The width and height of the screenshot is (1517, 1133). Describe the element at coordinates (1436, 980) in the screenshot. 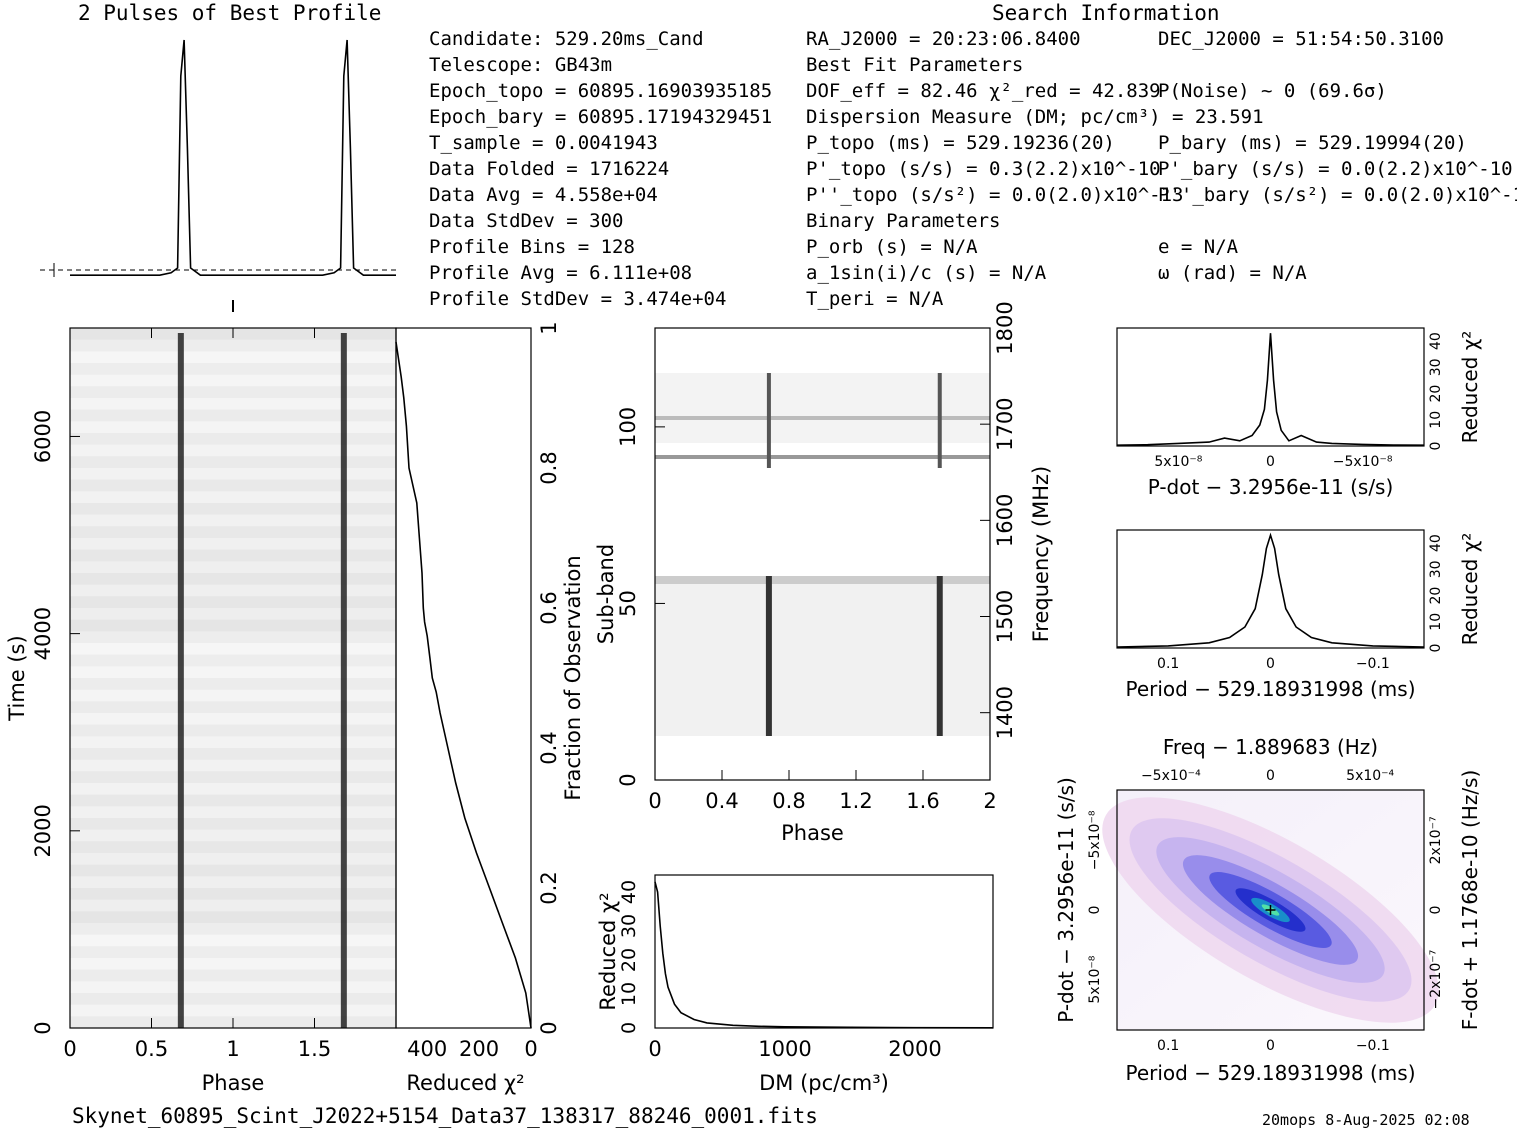

I see `period-pdot-y2tick-label: −2x10⁻⁷` at that location.